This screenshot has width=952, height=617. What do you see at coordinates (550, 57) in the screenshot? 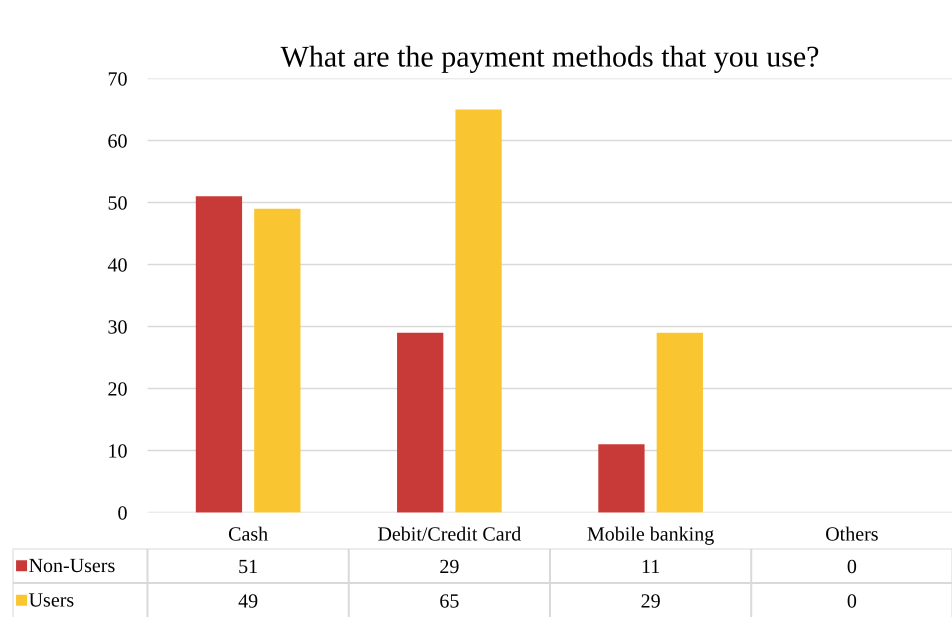
I see `chart-title: What are the payment methods that you use?` at bounding box center [550, 57].